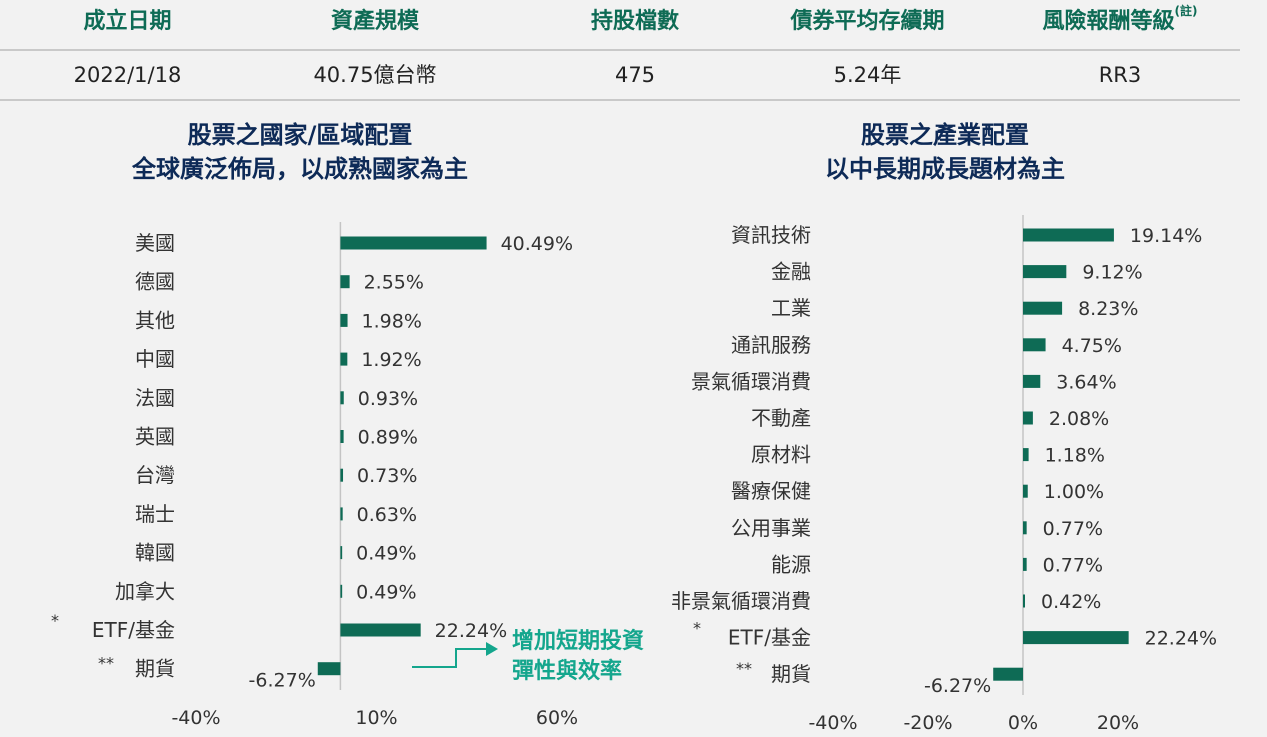  What do you see at coordinates (1112, 273) in the screenshot?
I see `chart-1-value-label-1: 9.12%` at bounding box center [1112, 273].